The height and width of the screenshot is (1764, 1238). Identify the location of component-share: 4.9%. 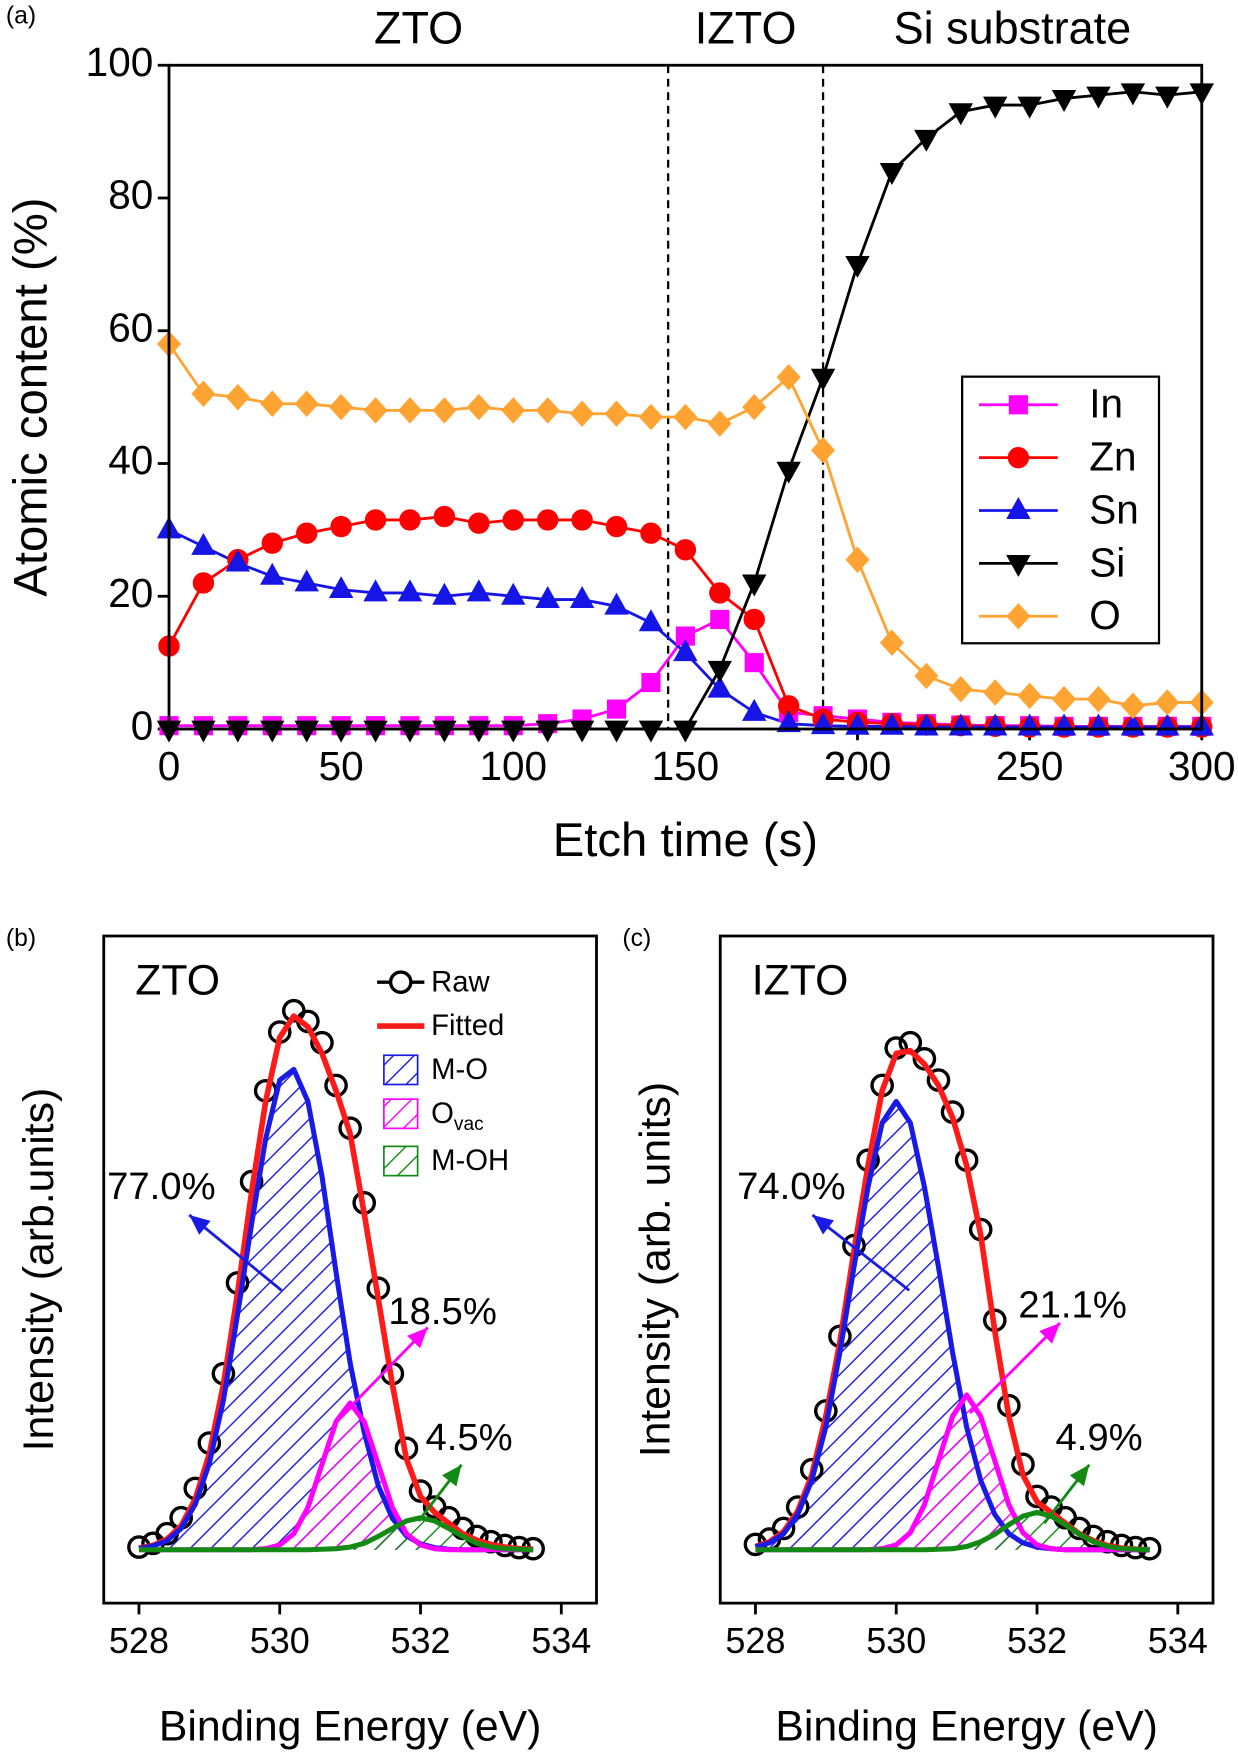
(1099, 1437).